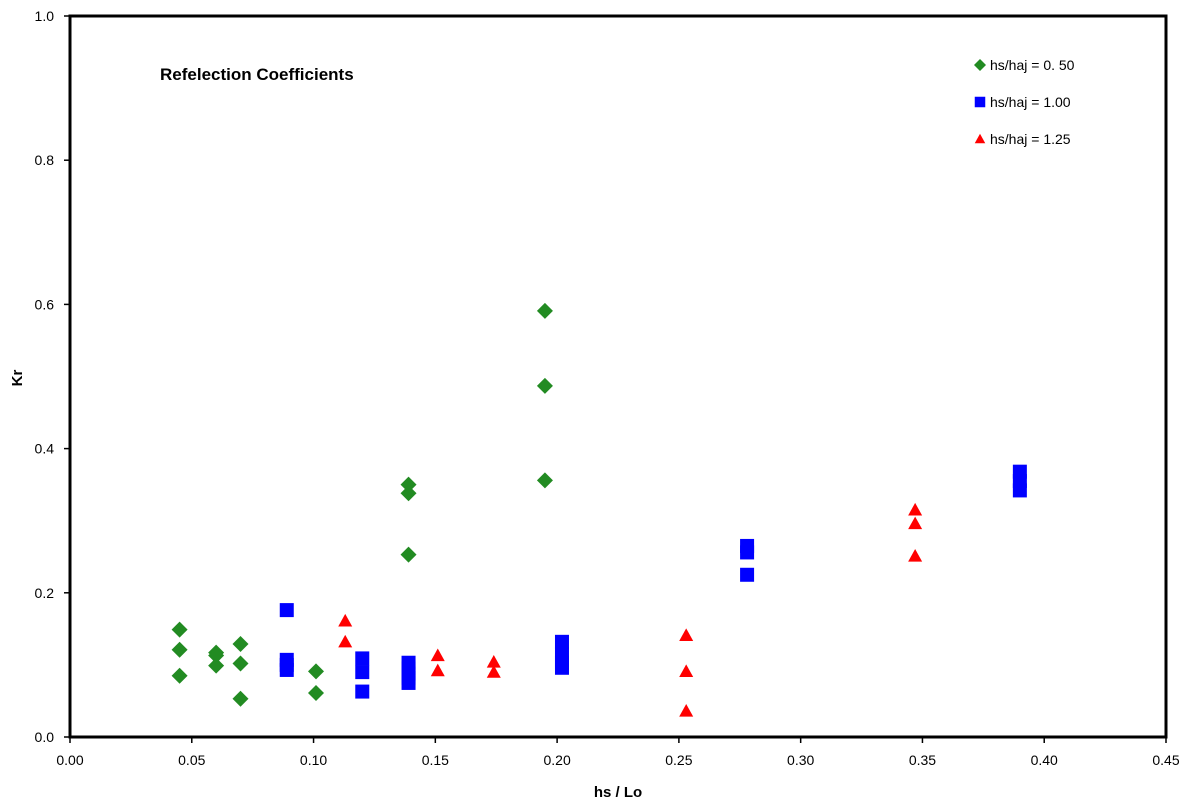 This screenshot has height=804, width=1194. What do you see at coordinates (45, 16) in the screenshot?
I see `y-tick-label: 1.0` at bounding box center [45, 16].